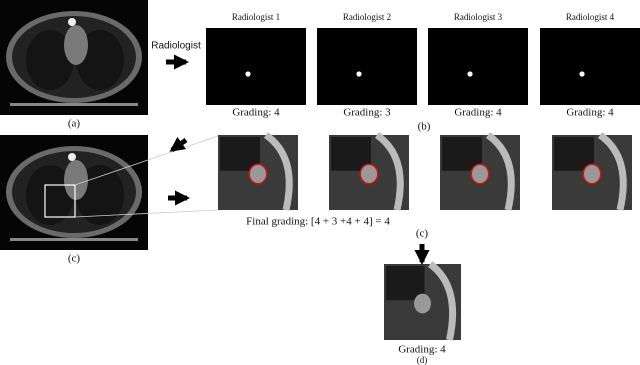 The width and height of the screenshot is (640, 365). I want to click on panel-label: (b), so click(424, 127).